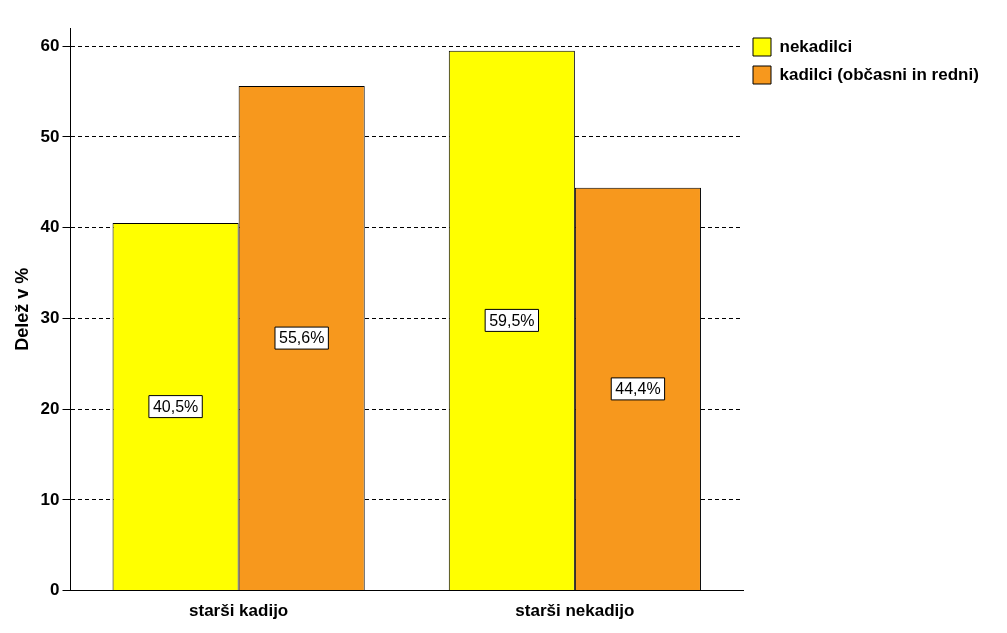 Image resolution: width=1007 pixels, height=633 pixels. Describe the element at coordinates (575, 611) in the screenshot. I see `x-tick-label: starši nekadijo` at that location.